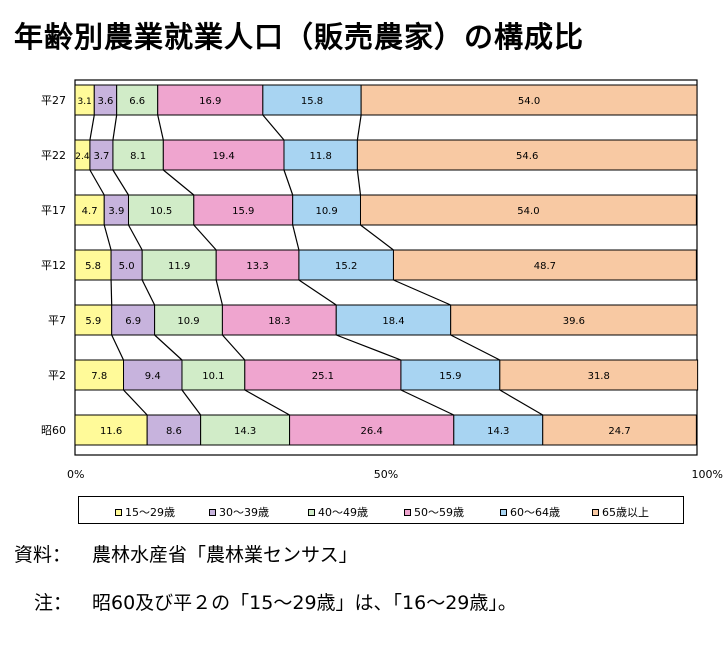 This screenshot has width=725, height=656. I want to click on data-label: 11.9, so click(179, 266).